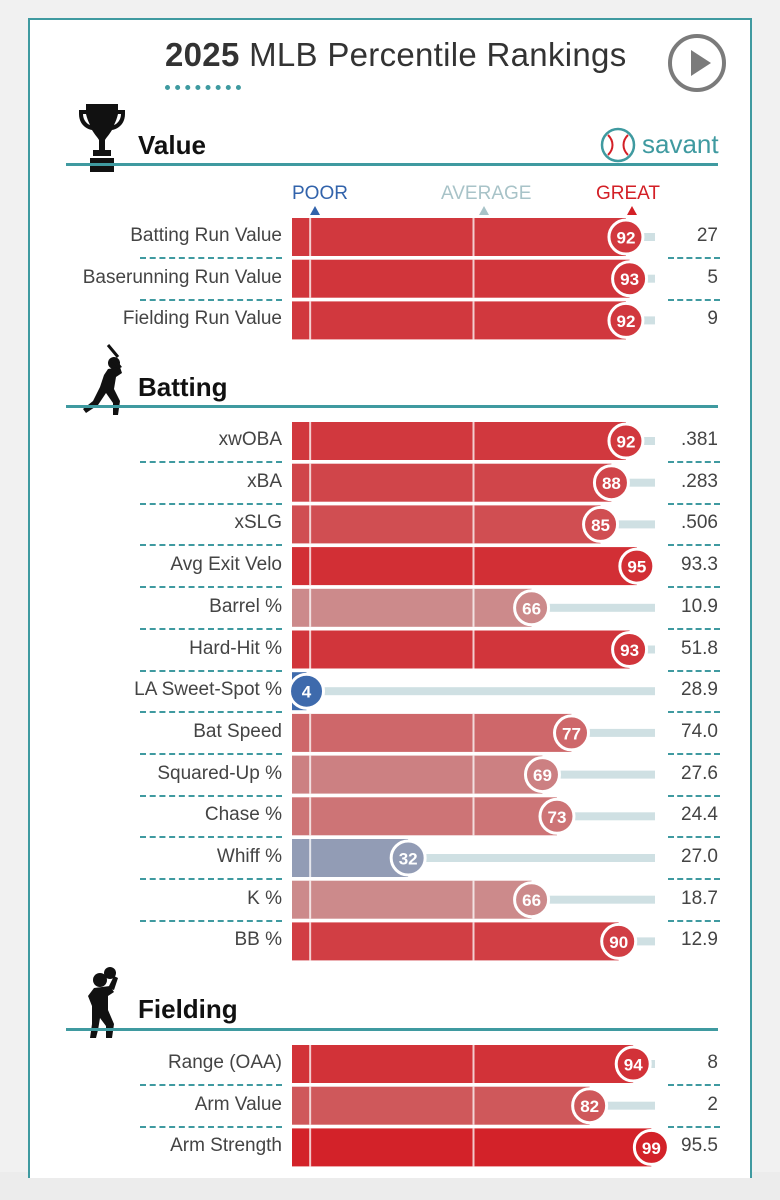 Image resolution: width=780 pixels, height=1200 pixels. Describe the element at coordinates (235, 648) in the screenshot. I see `row-label: Hard-Hit %` at that location.